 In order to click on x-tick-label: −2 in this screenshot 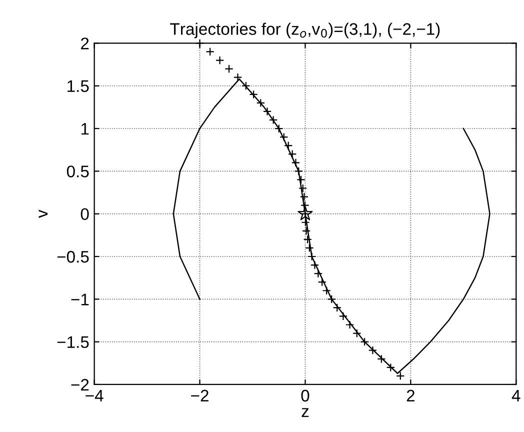, I will do `click(199, 396)`.